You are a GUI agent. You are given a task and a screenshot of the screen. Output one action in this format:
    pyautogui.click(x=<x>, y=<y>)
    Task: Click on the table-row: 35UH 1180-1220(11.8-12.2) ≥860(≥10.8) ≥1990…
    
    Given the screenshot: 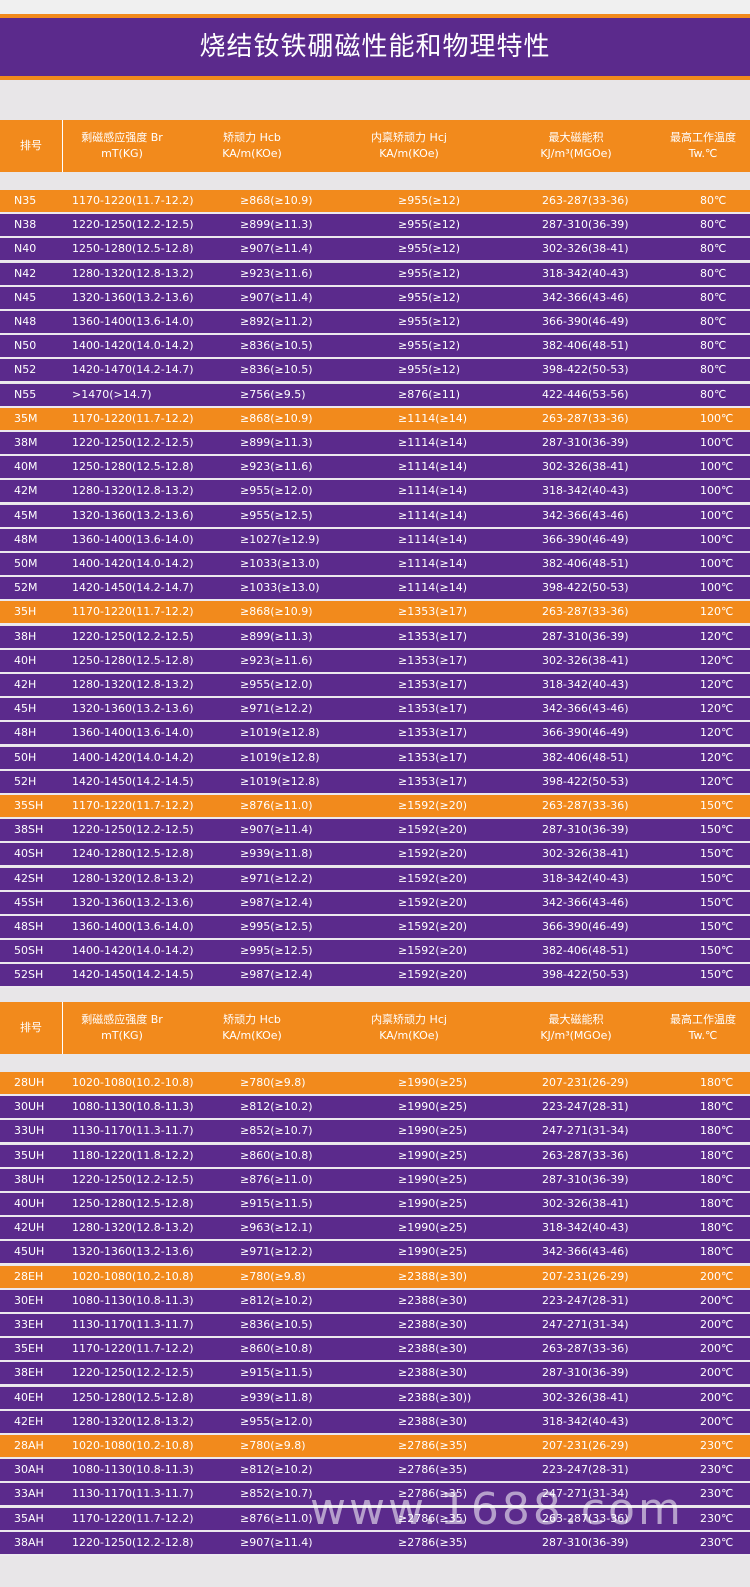 What is the action you would take?
    pyautogui.click(x=375, y=1156)
    